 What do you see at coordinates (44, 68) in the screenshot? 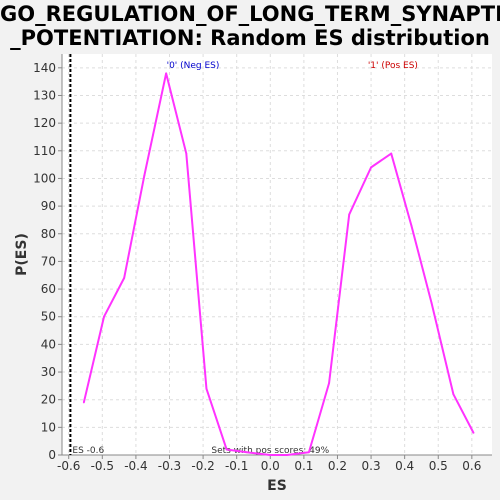
I see `y-tick-label: 140` at bounding box center [44, 68].